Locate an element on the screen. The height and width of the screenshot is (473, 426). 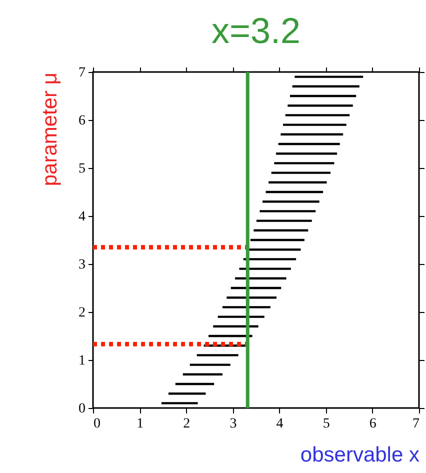
x-tick-label: 5 is located at coordinates (326, 424).